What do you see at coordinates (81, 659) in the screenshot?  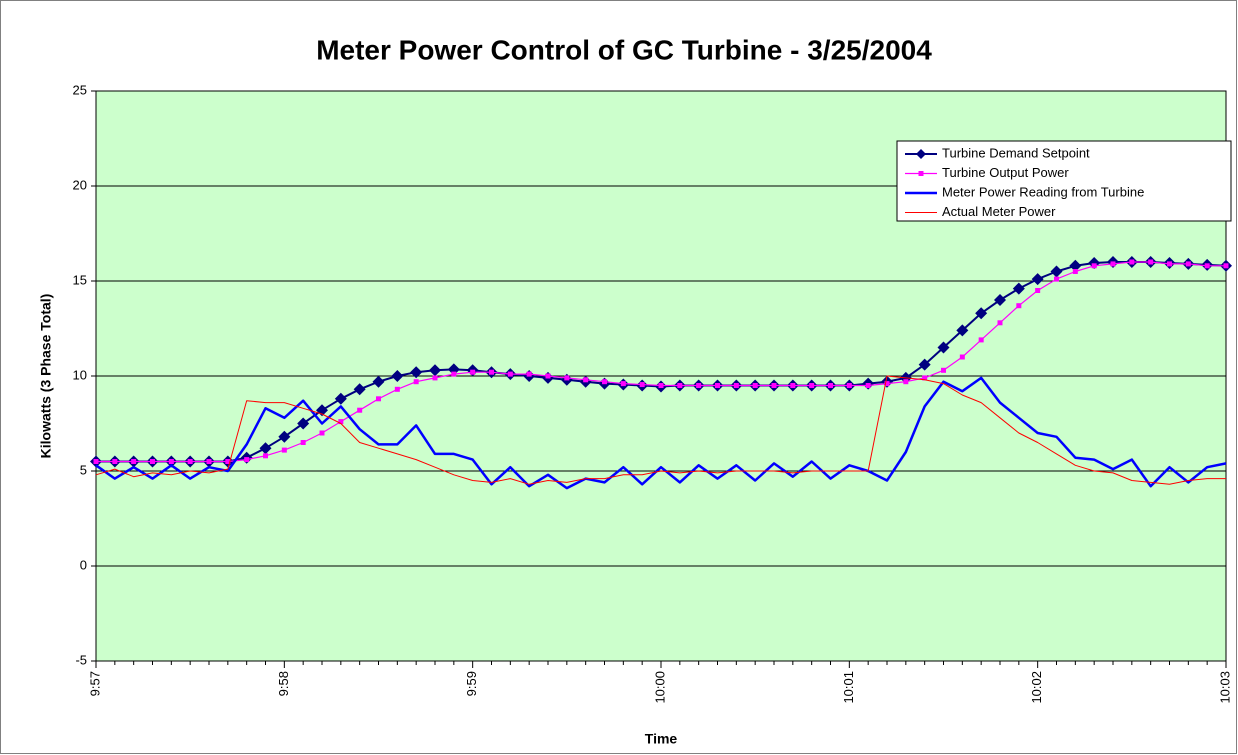 I see `y-tick-label: -5` at bounding box center [81, 659].